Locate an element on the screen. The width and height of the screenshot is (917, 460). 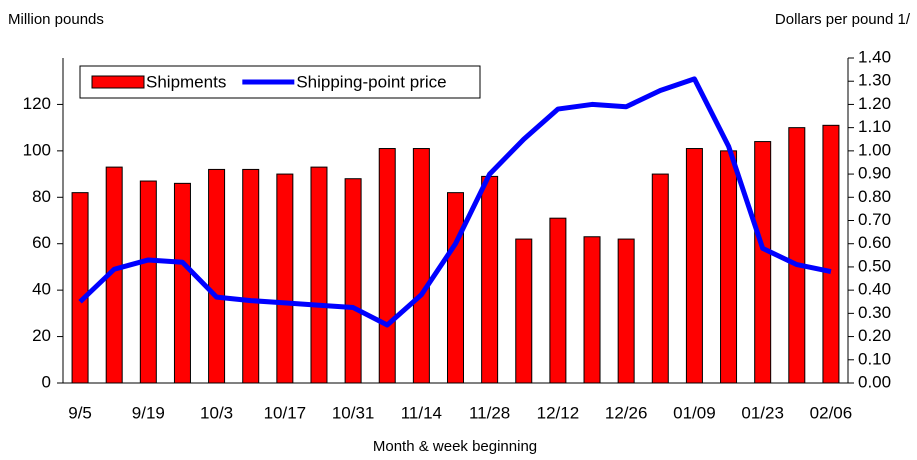
y2-axis-title: Dollars per pound 1/ is located at coordinates (843, 19).